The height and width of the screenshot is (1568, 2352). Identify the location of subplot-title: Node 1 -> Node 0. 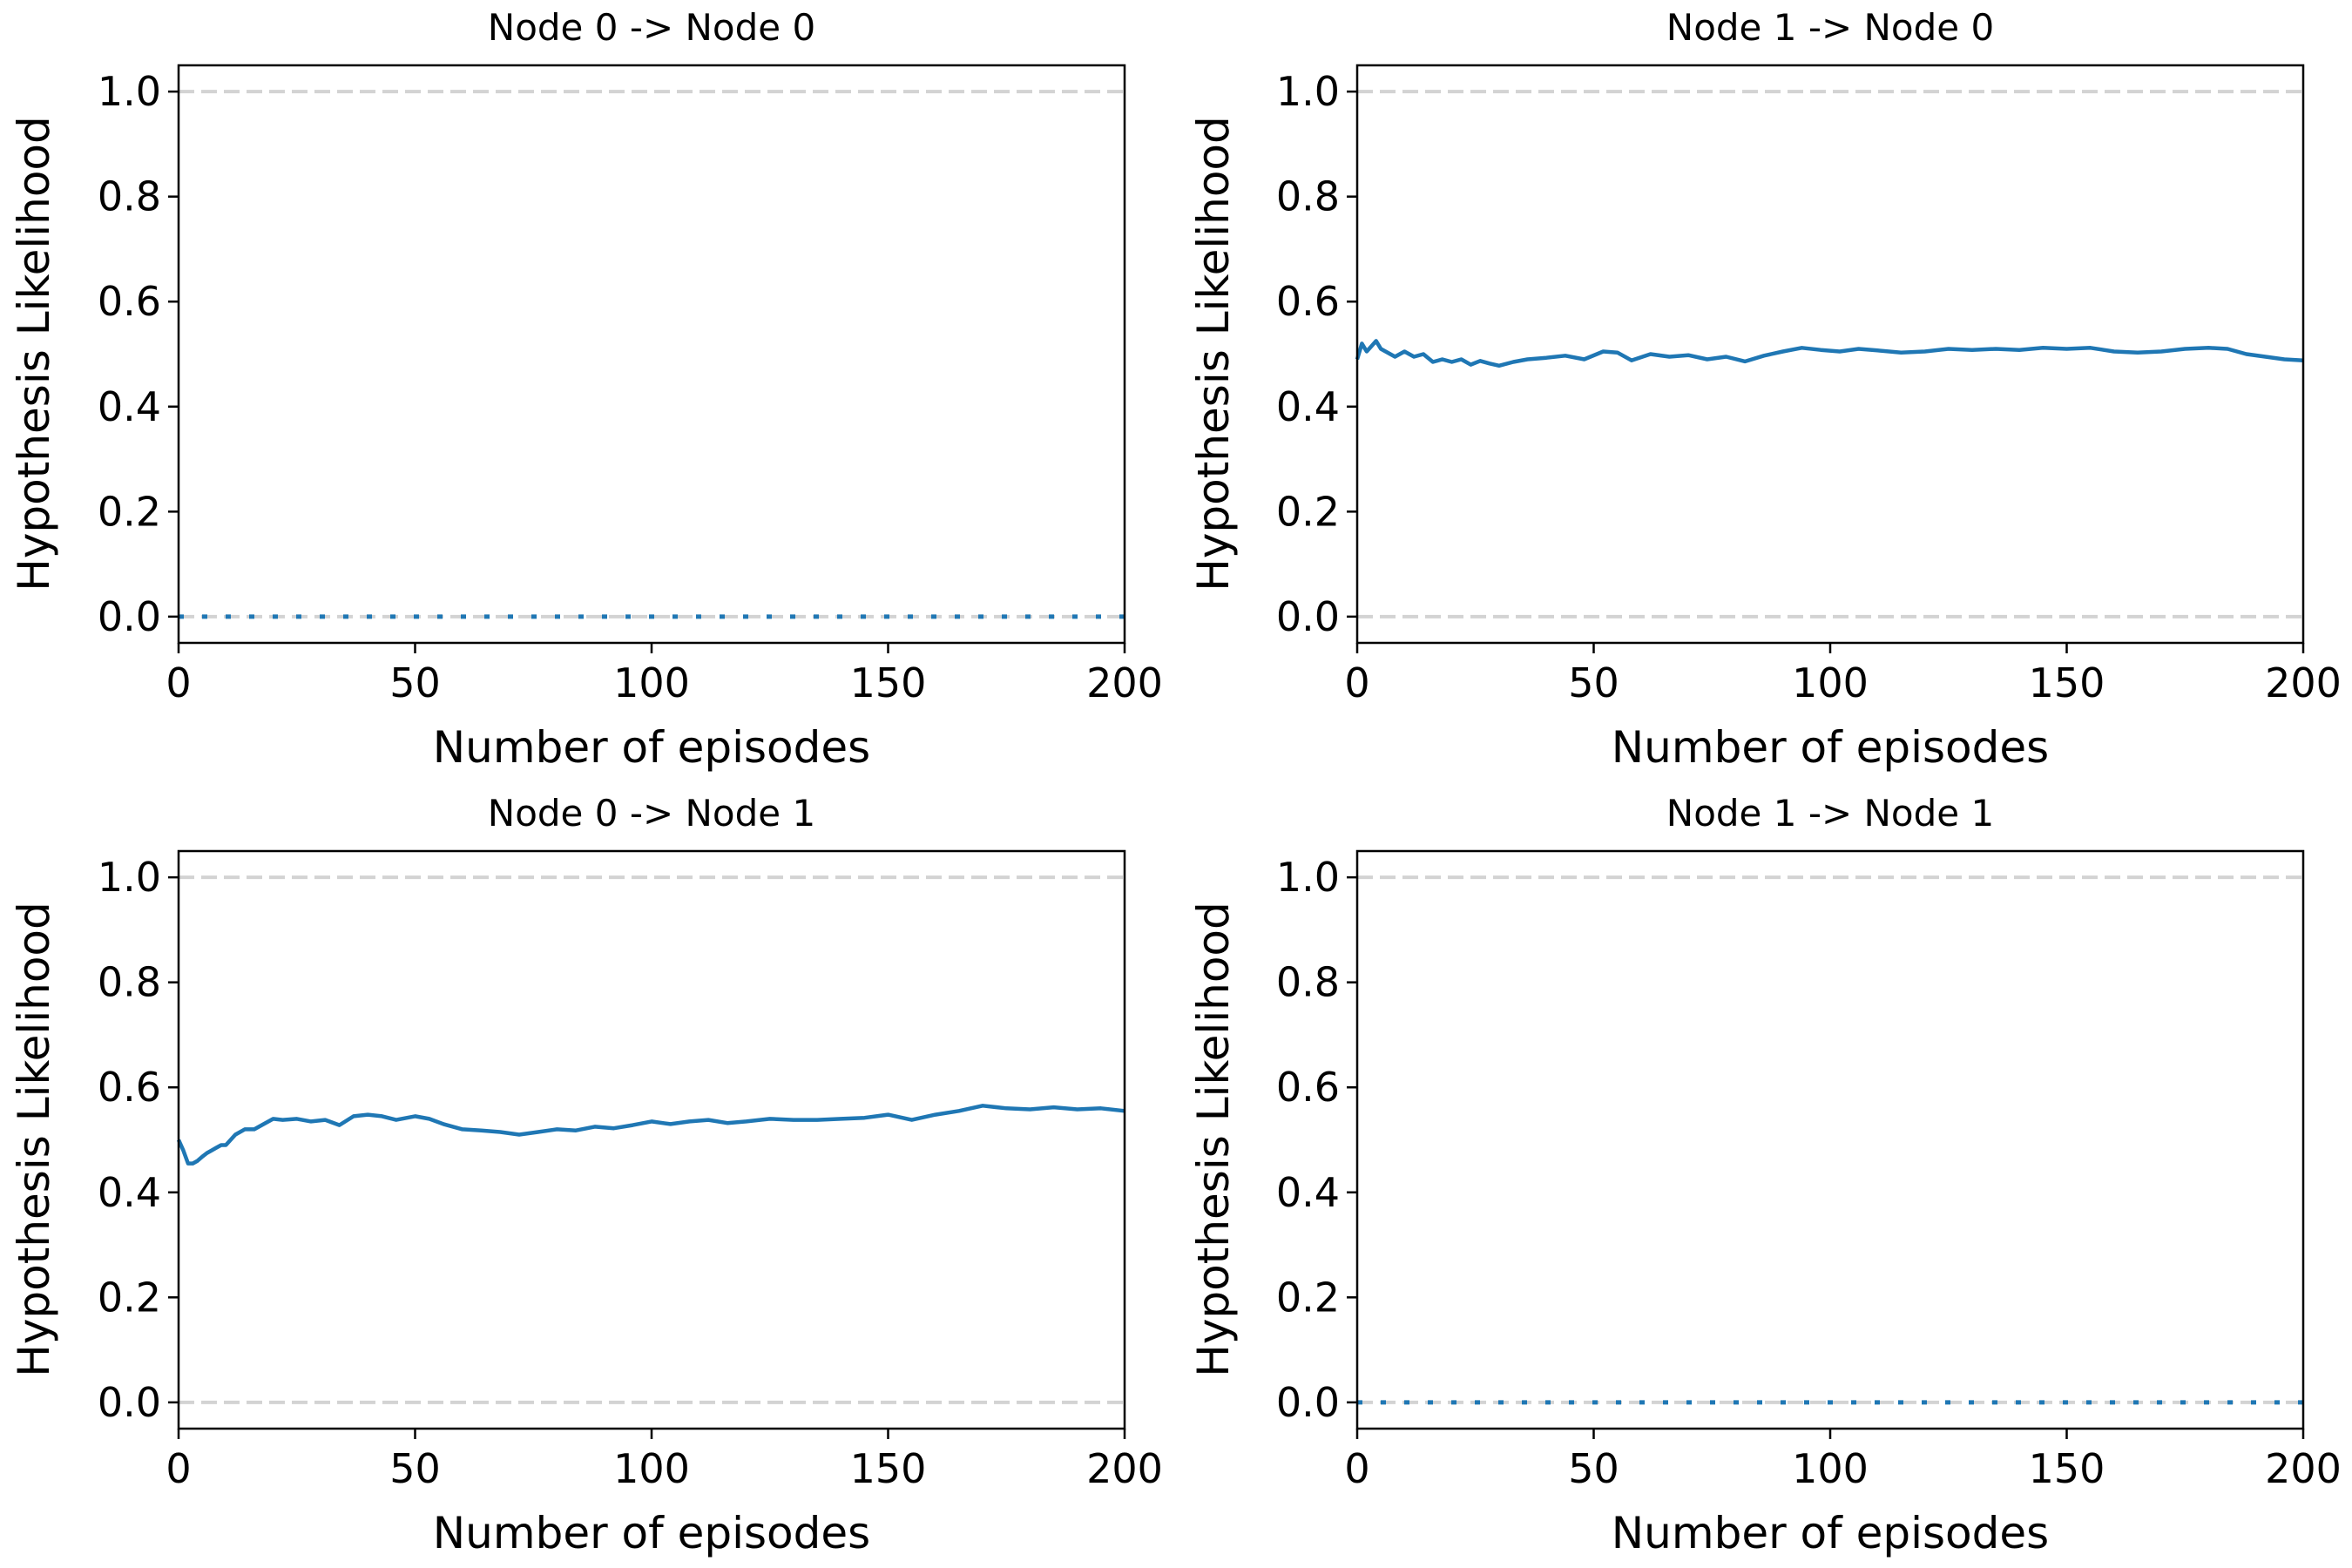
(1830, 27).